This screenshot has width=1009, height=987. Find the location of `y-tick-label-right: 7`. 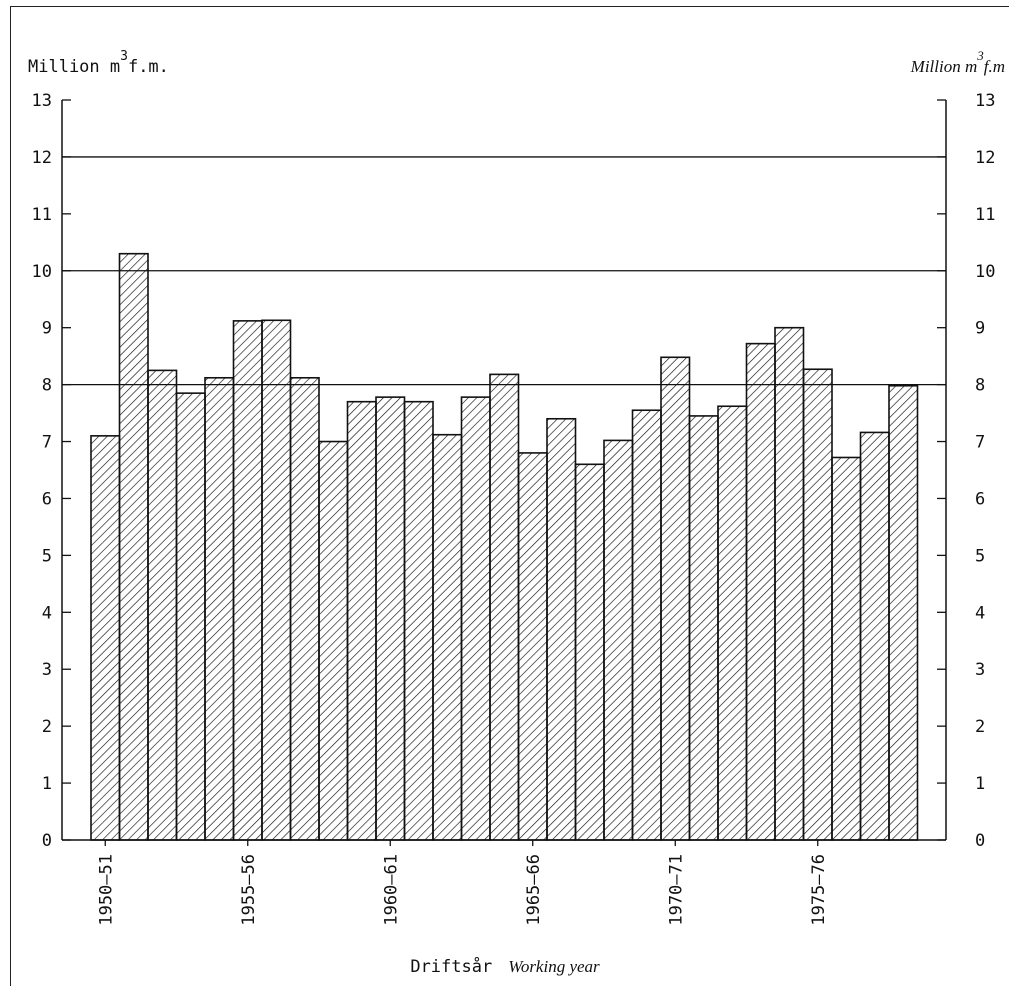

y-tick-label-right: 7 is located at coordinates (980, 443).